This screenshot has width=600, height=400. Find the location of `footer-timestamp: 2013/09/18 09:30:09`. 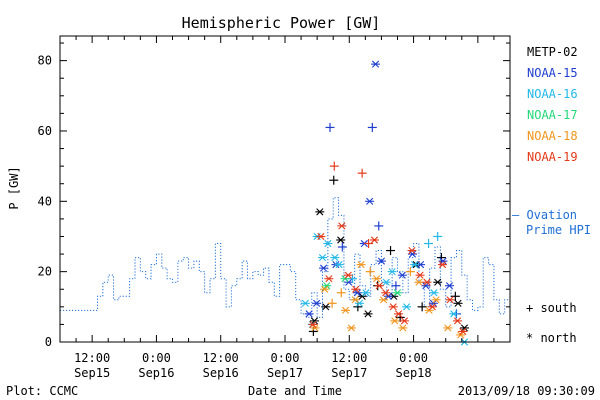

footer-timestamp: 2013/09/18 09:30:09 is located at coordinates (526, 391).